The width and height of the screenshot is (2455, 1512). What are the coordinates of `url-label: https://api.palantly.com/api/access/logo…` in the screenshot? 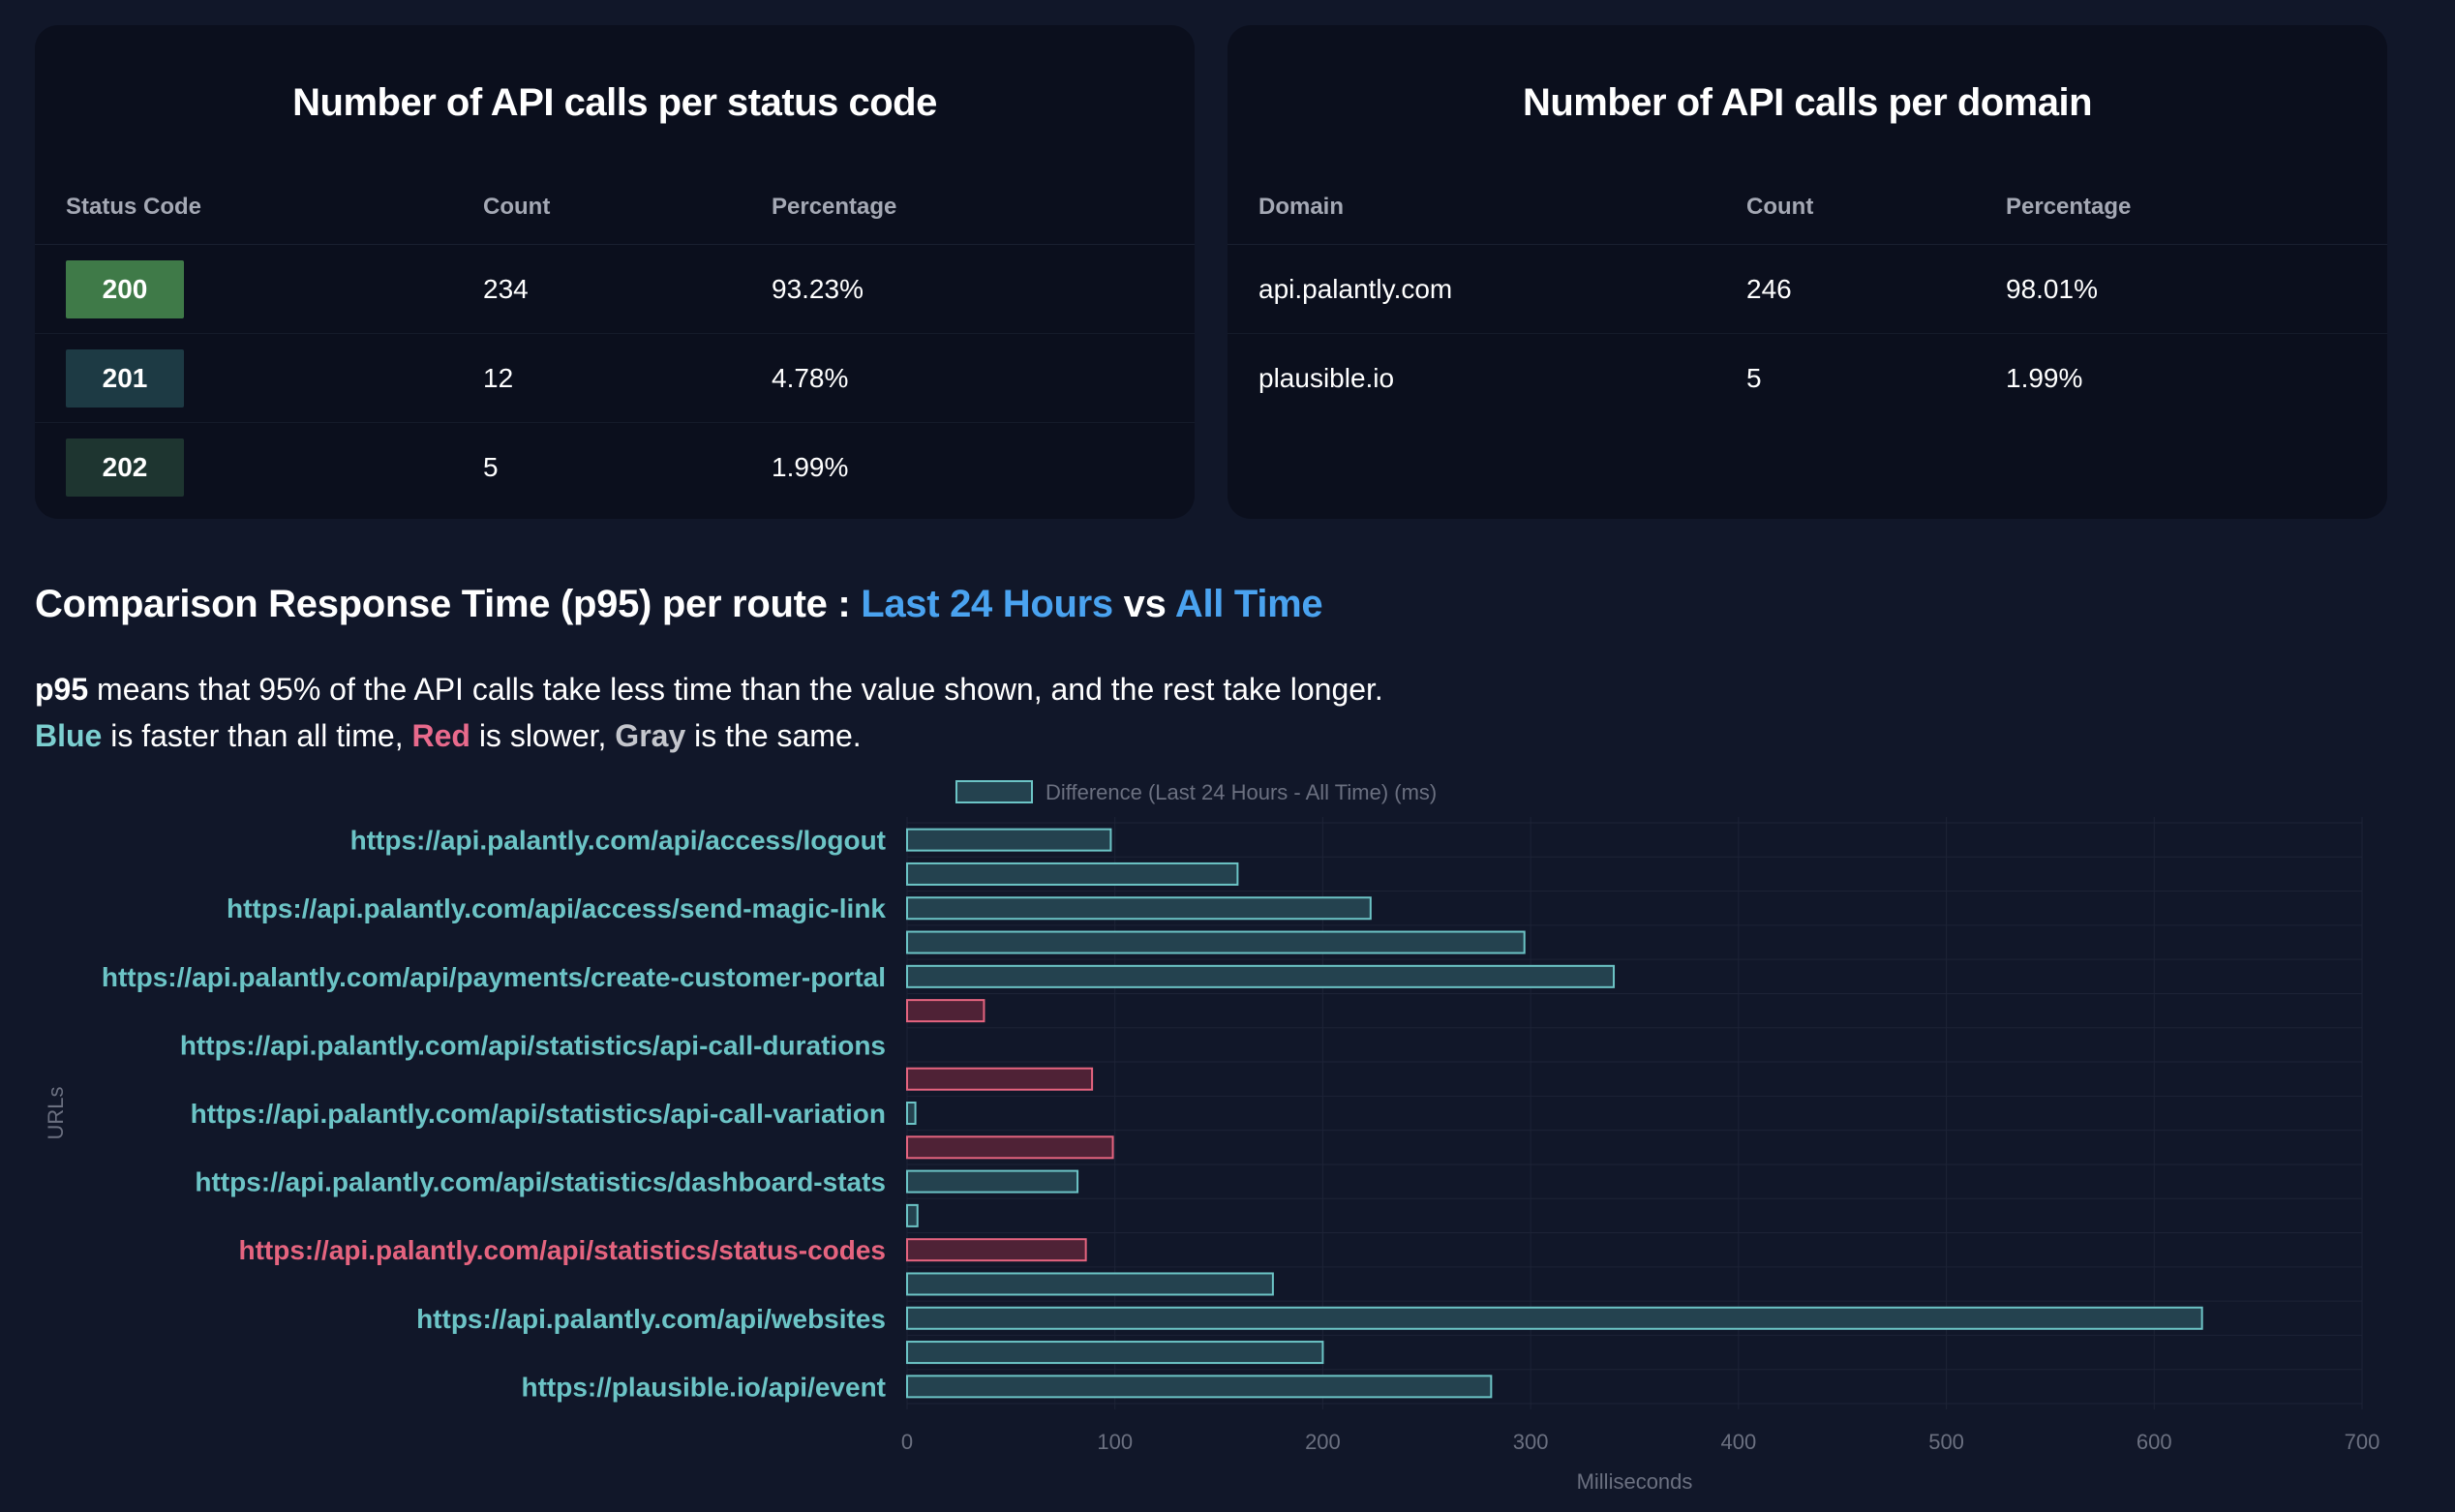 It's located at (618, 841).